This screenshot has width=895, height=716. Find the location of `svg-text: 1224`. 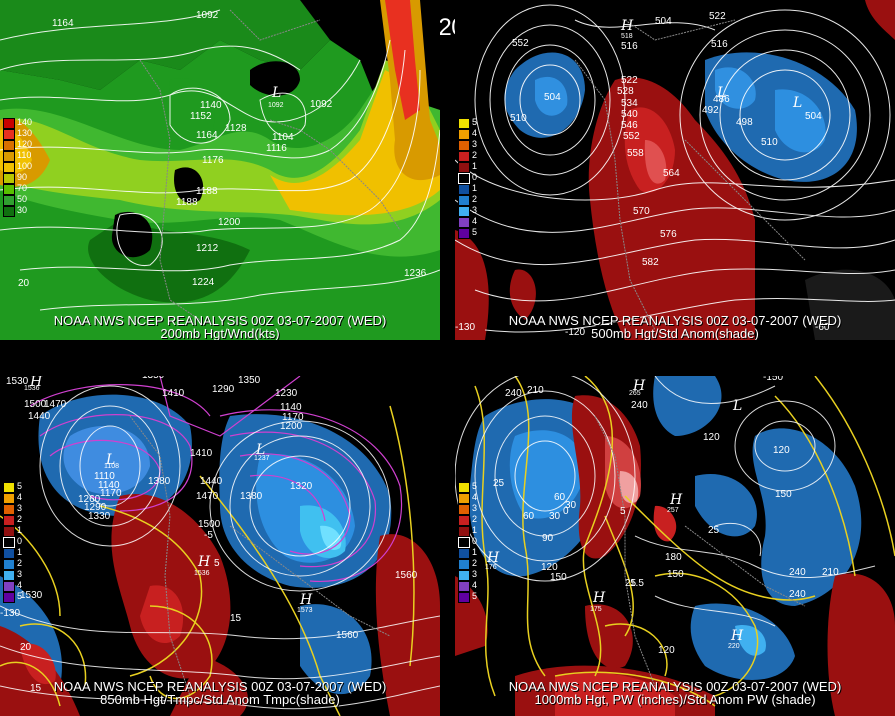

svg-text: 1224 is located at coordinates (203, 282).